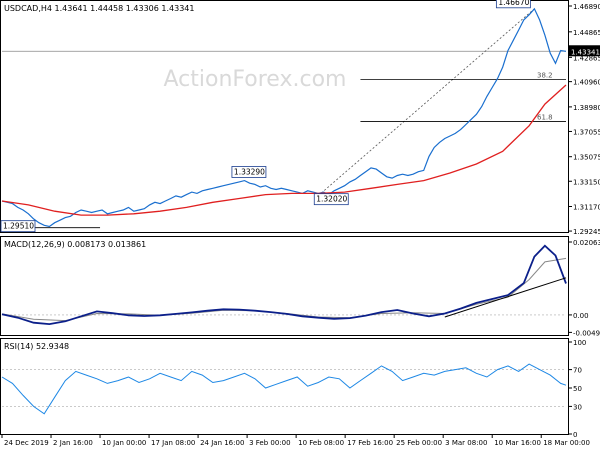 The image size is (600, 450). I want to click on rsi-panel-title: RSI(14) 52.9348, so click(36, 346).